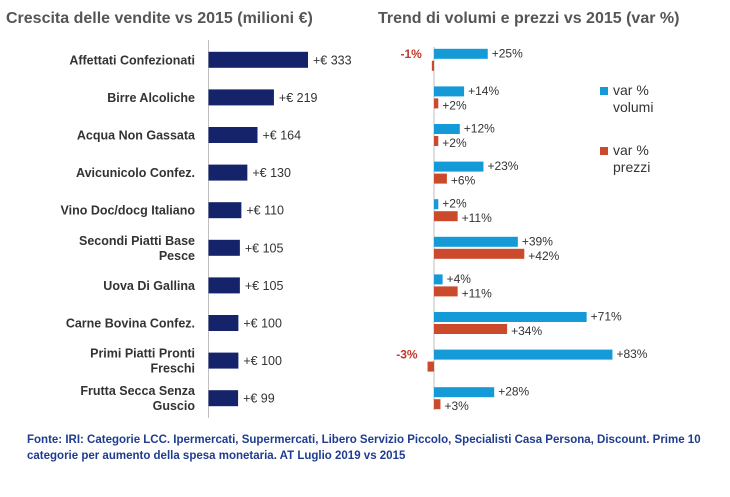  I want to click on growth-data-label-8: +€ 100, so click(262, 324).